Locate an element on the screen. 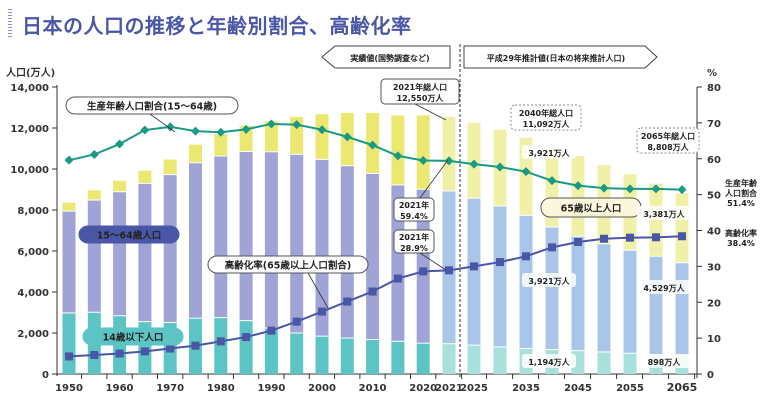  working-2065-value-bg is located at coordinates (664, 287).